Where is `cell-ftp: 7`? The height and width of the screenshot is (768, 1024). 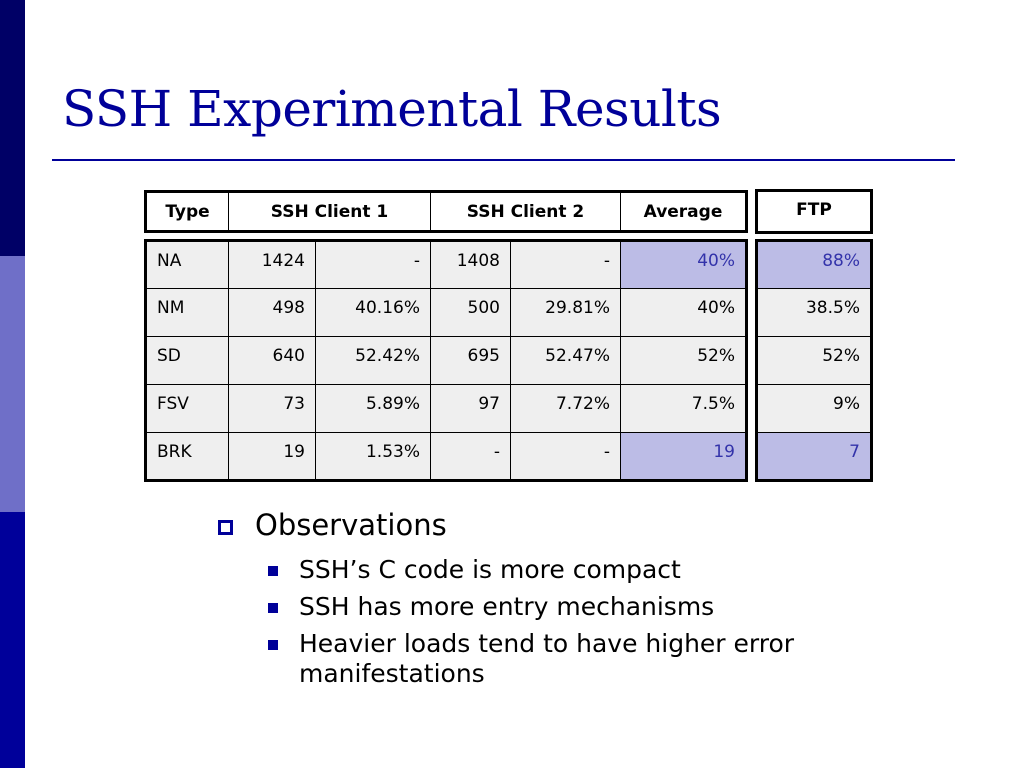
cell-ftp: 7 is located at coordinates (814, 456).